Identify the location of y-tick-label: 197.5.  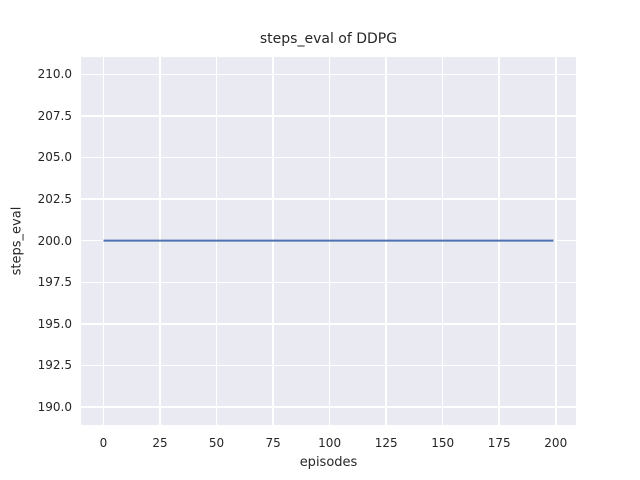
(54, 282).